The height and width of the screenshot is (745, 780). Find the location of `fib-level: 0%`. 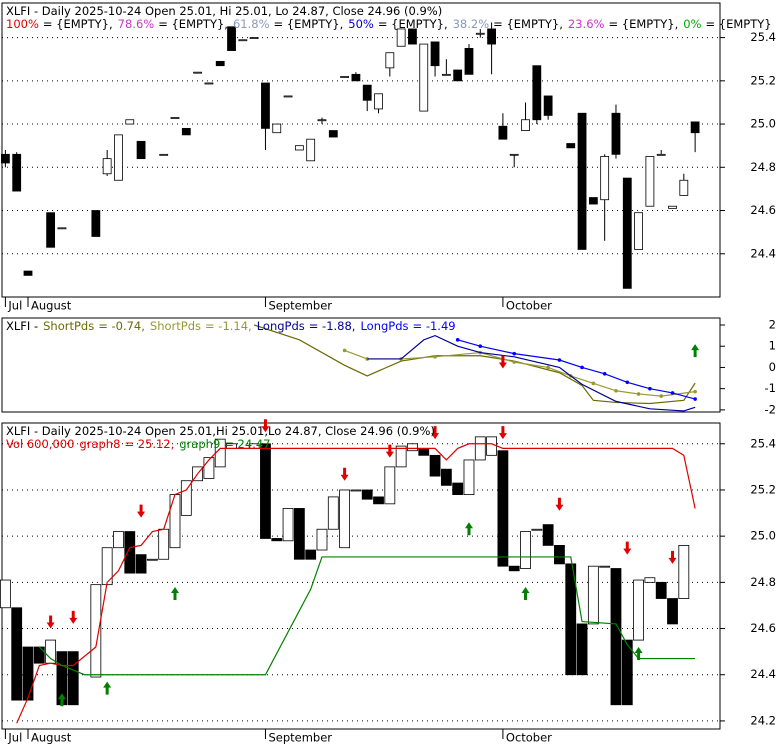

fib-level: 0% is located at coordinates (692, 24).